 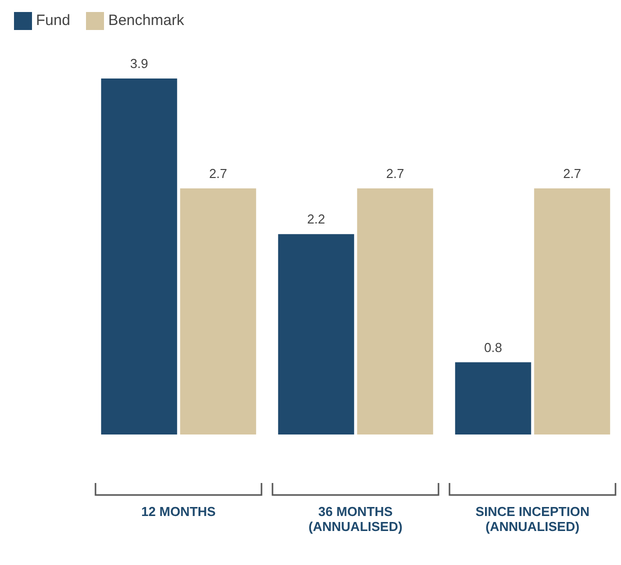 I want to click on x-tick-label: 36 MONTHS (ANNUALISED), so click(x=355, y=519).